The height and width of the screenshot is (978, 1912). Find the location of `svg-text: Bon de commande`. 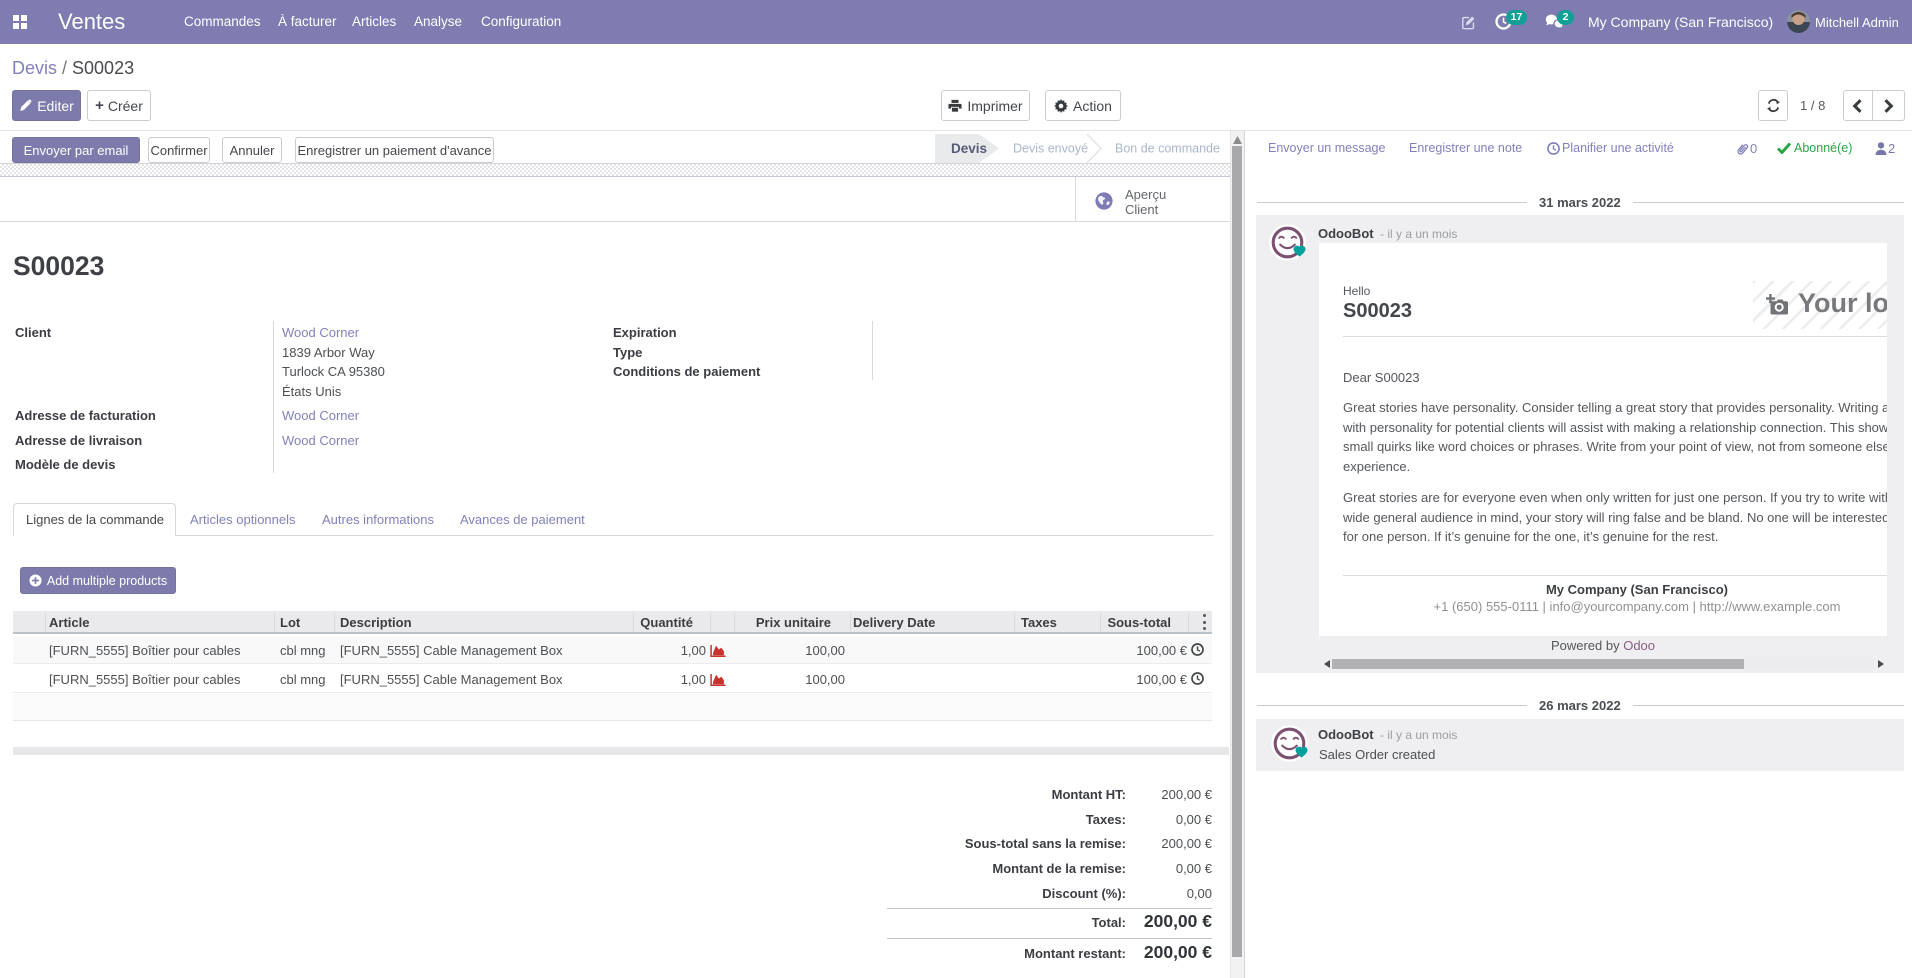

svg-text: Bon de commande is located at coordinates (1167, 149).